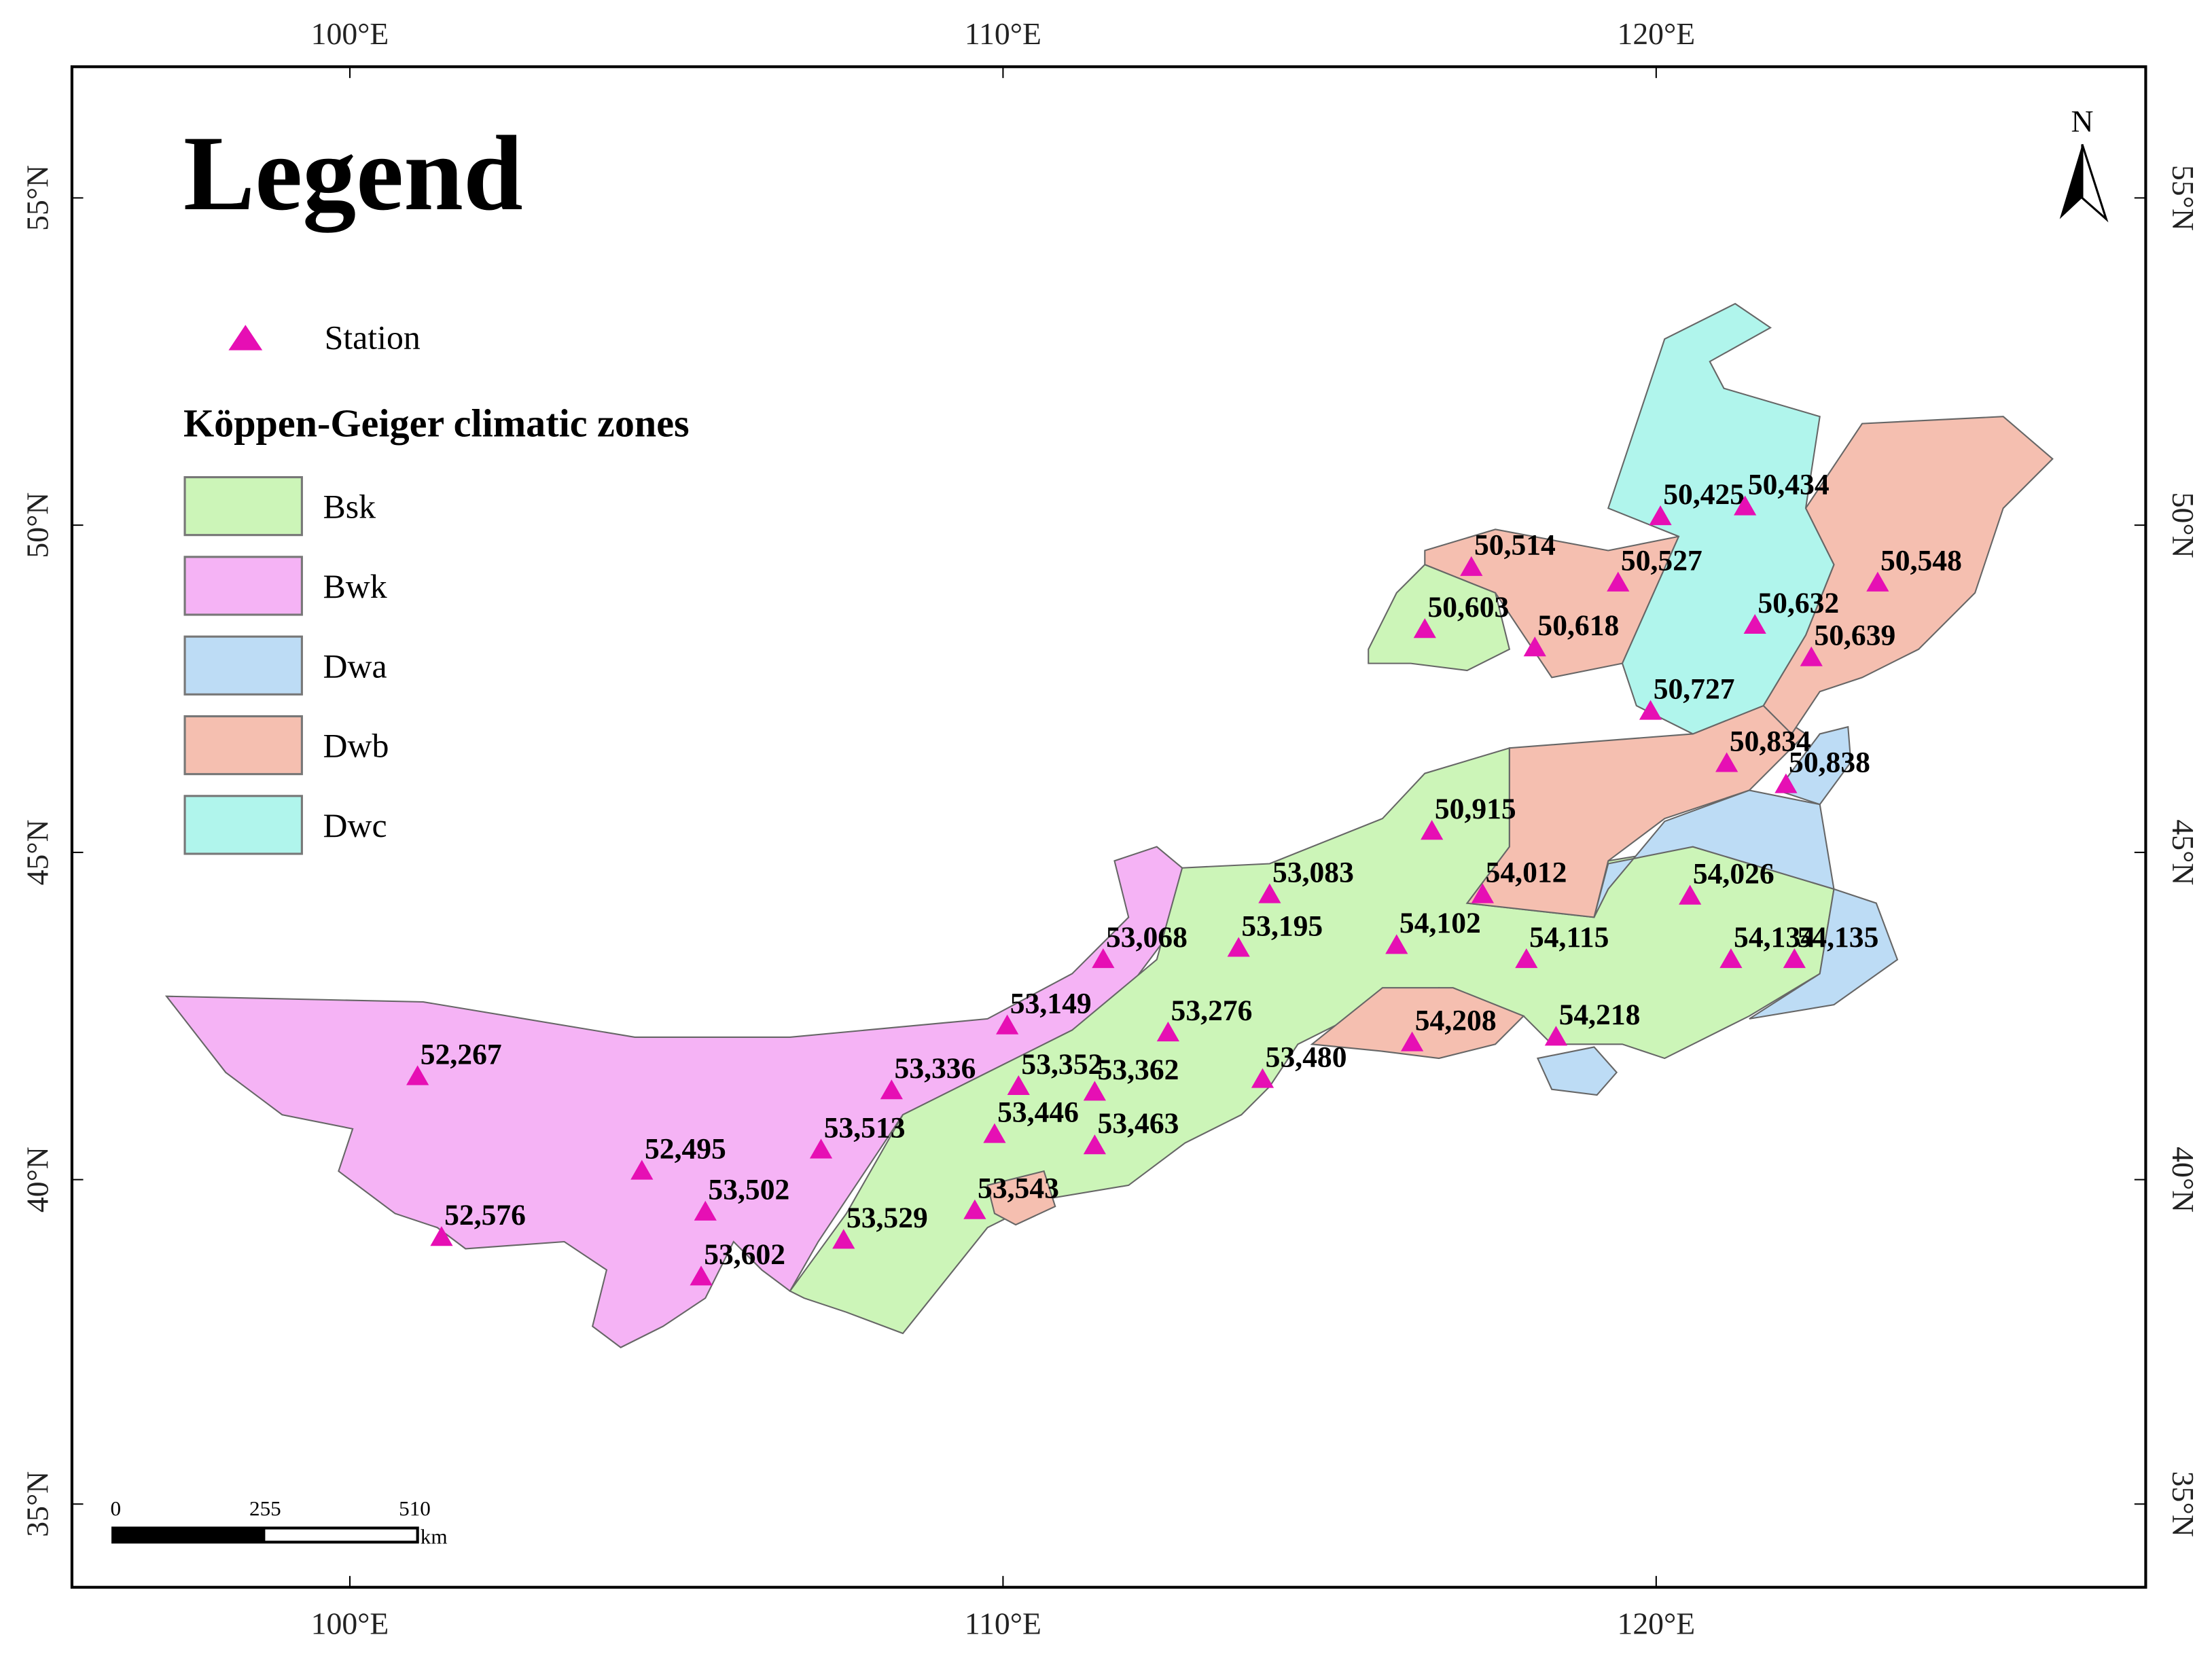 The width and height of the screenshot is (2212, 1654). What do you see at coordinates (115, 1508) in the screenshot?
I see `scale-tick: 0` at bounding box center [115, 1508].